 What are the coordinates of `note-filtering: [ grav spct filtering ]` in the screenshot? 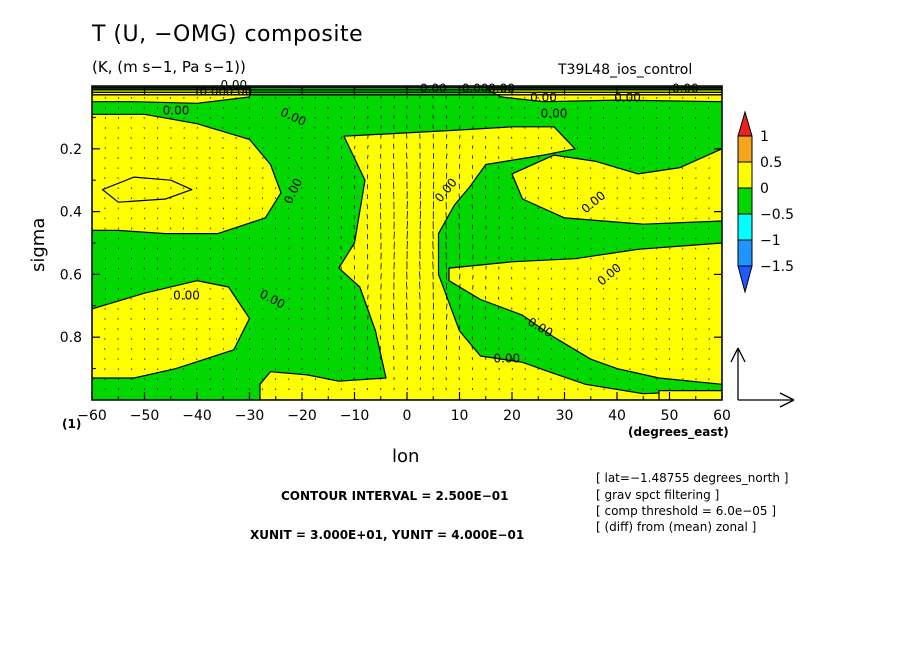 It's located at (658, 495).